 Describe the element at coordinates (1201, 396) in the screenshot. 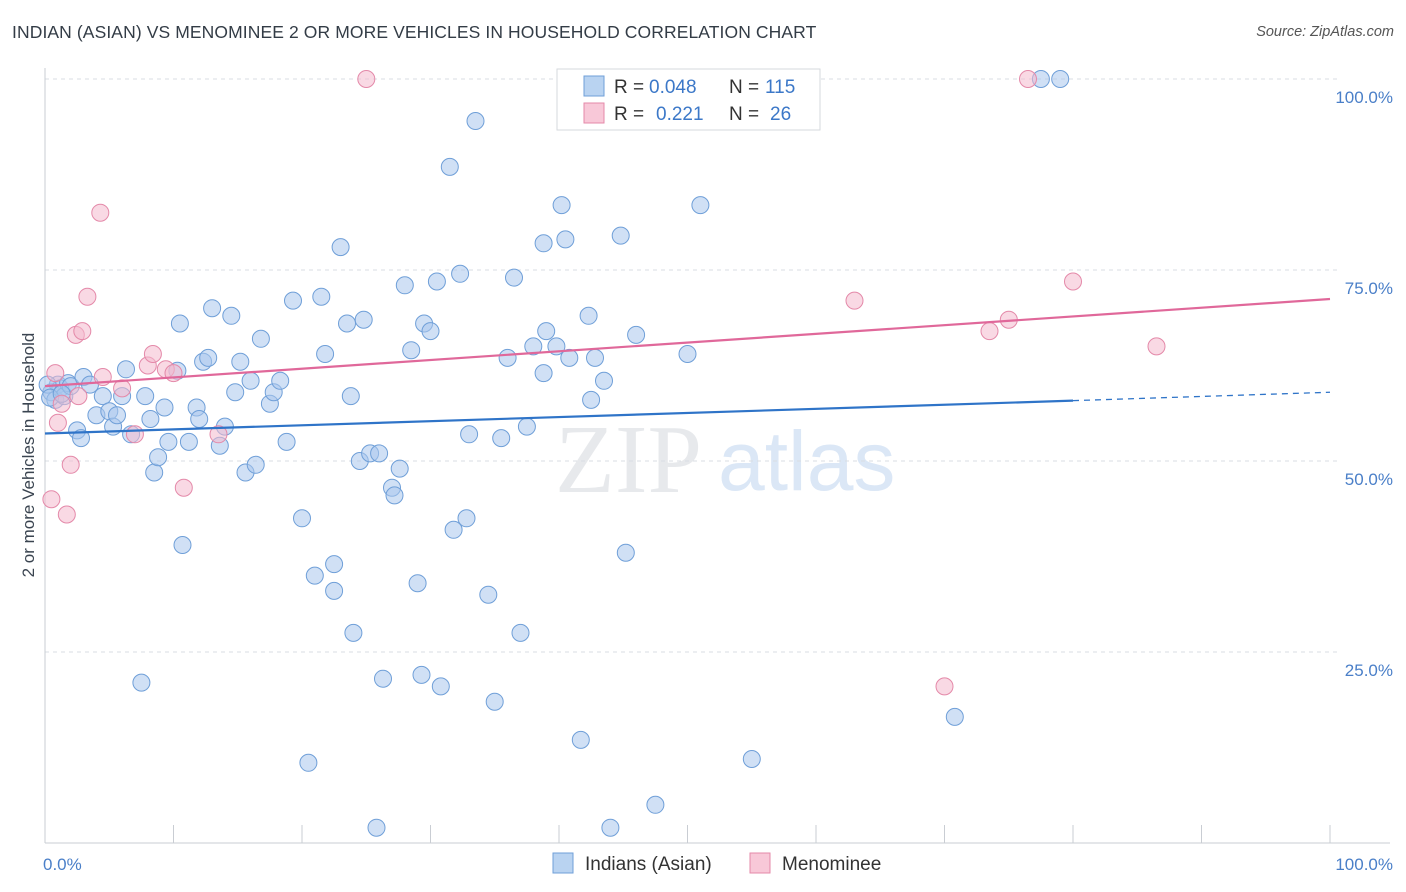

I see `trend-line-indians-extension` at that location.